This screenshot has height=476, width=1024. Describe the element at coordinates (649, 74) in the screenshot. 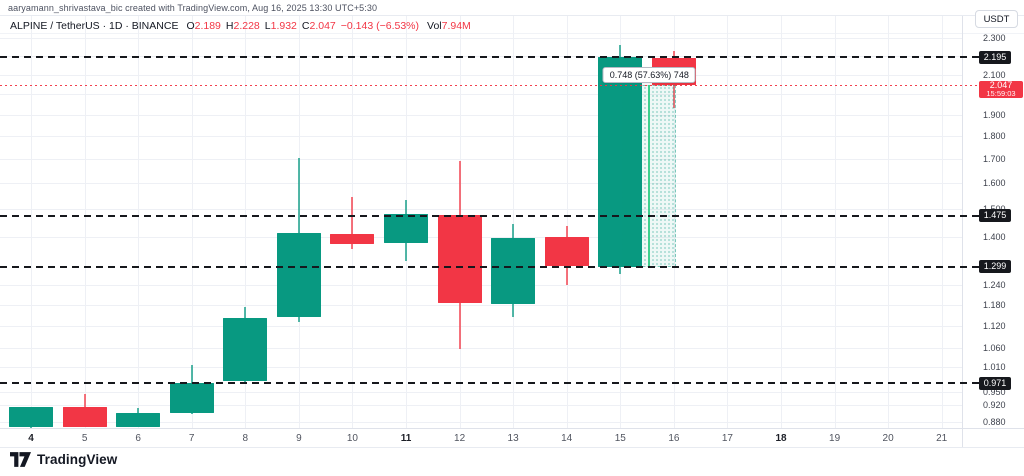

I see `measure-tool-label: 0.748 (57.63%) 748` at that location.